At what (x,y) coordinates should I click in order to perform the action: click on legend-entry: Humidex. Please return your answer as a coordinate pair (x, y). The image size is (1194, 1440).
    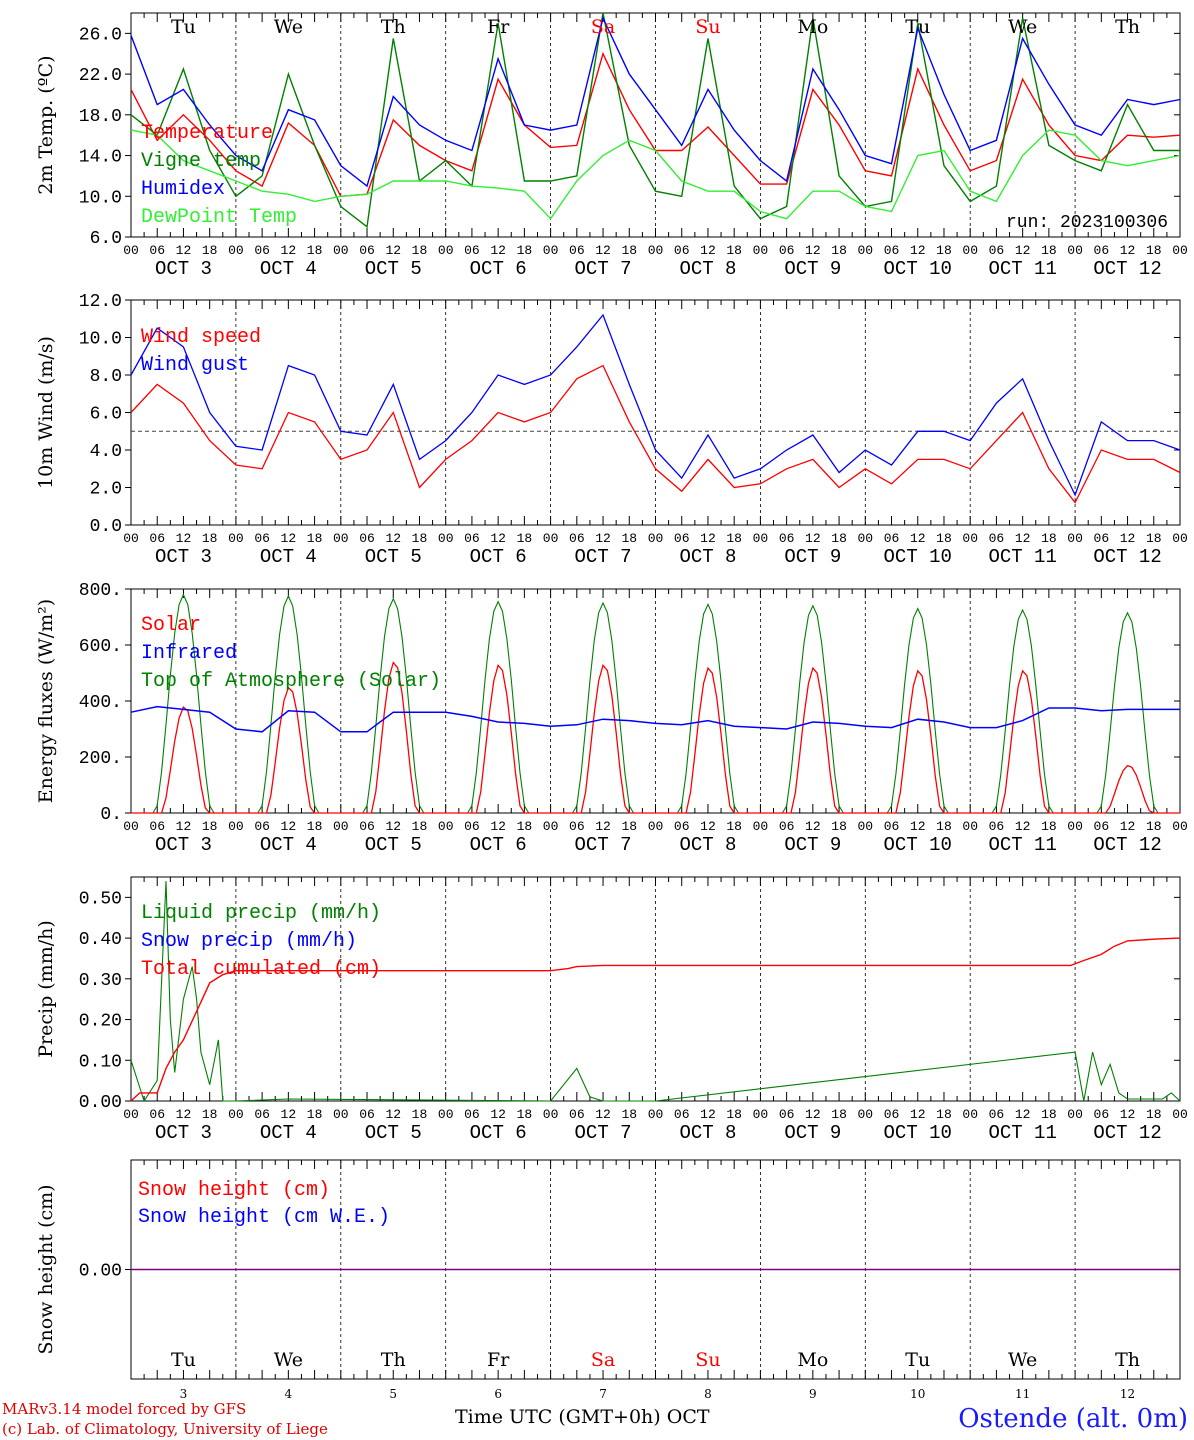
    Looking at the image, I should click on (183, 189).